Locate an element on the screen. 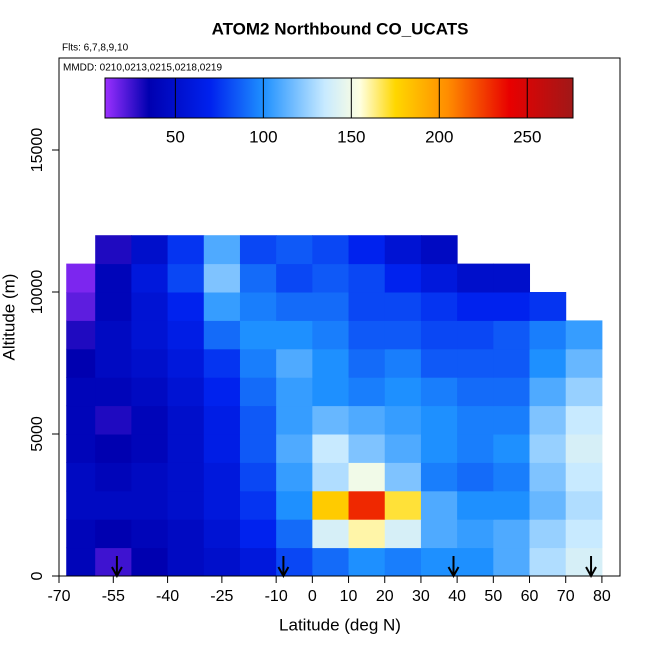 The width and height of the screenshot is (650, 655). x-tick-label: 40 is located at coordinates (457, 596).